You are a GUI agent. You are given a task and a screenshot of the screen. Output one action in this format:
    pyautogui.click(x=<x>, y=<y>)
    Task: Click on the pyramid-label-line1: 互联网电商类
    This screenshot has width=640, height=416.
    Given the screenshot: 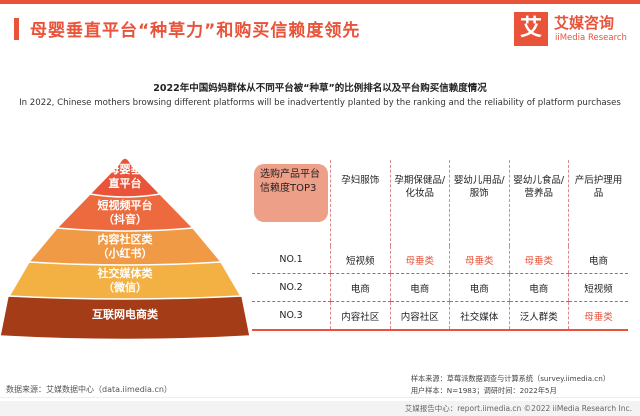 What is the action you would take?
    pyautogui.click(x=125, y=314)
    